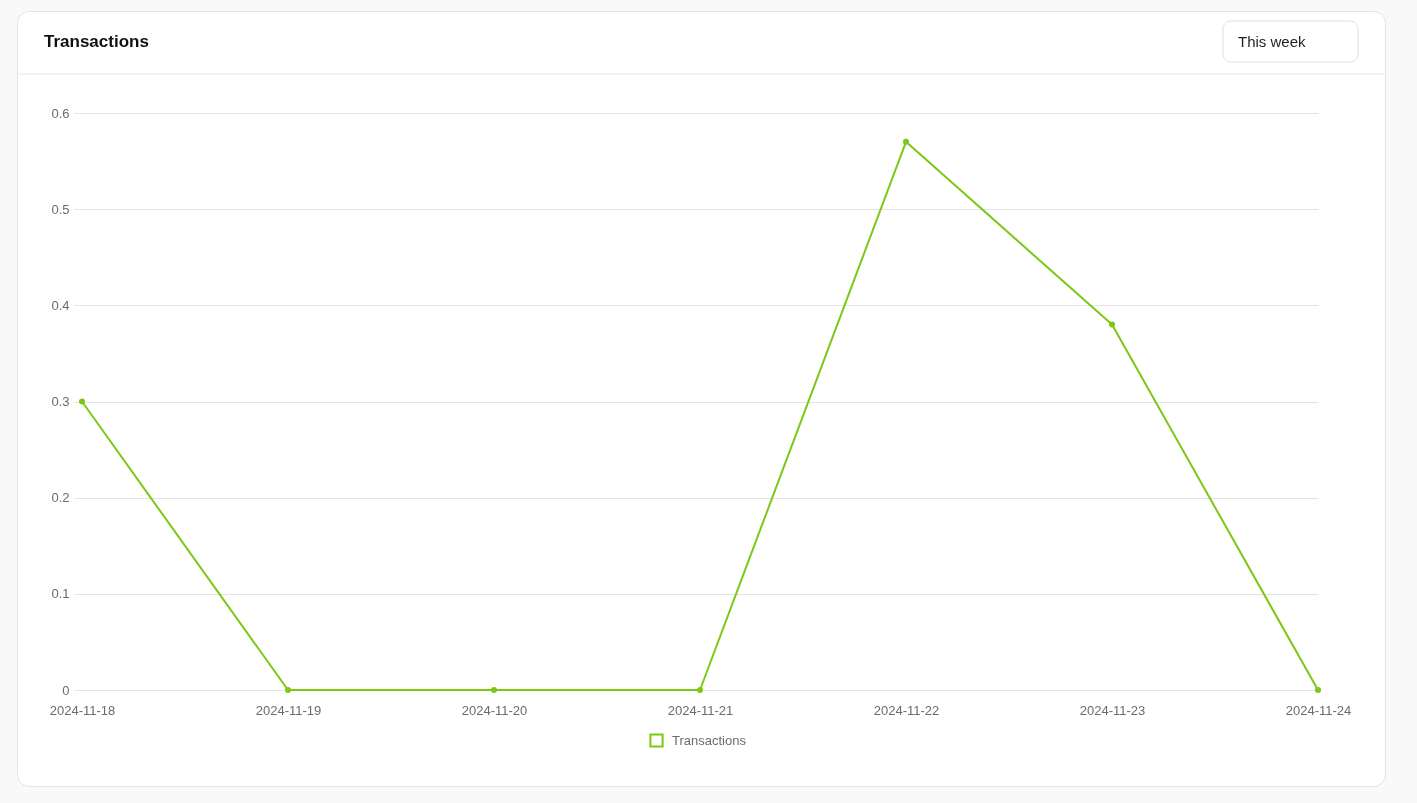  Describe the element at coordinates (1318, 710) in the screenshot. I see `x-tick-label: 2024-11-24` at that location.